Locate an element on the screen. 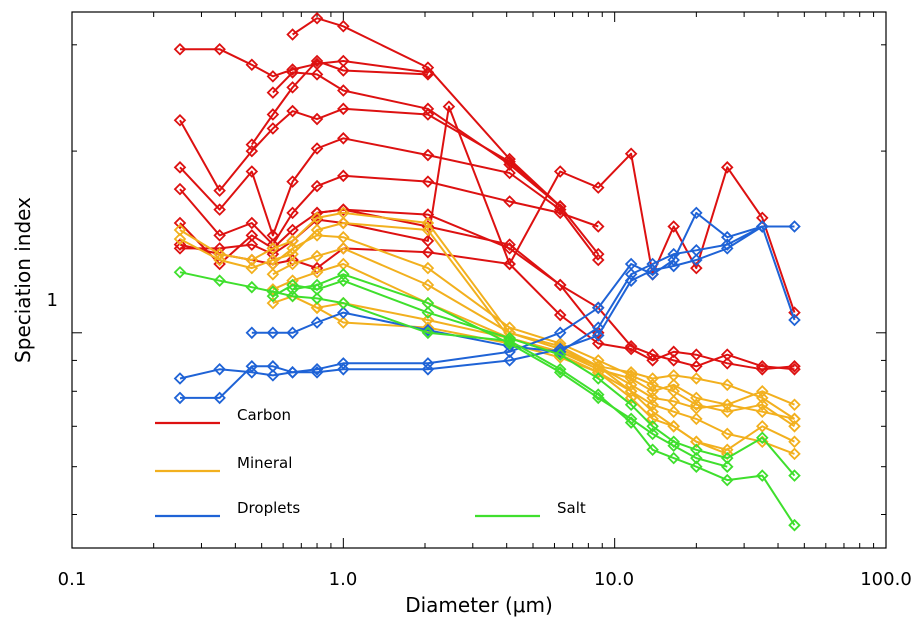  legend-item-droplets: Droplets is located at coordinates (227, 508).